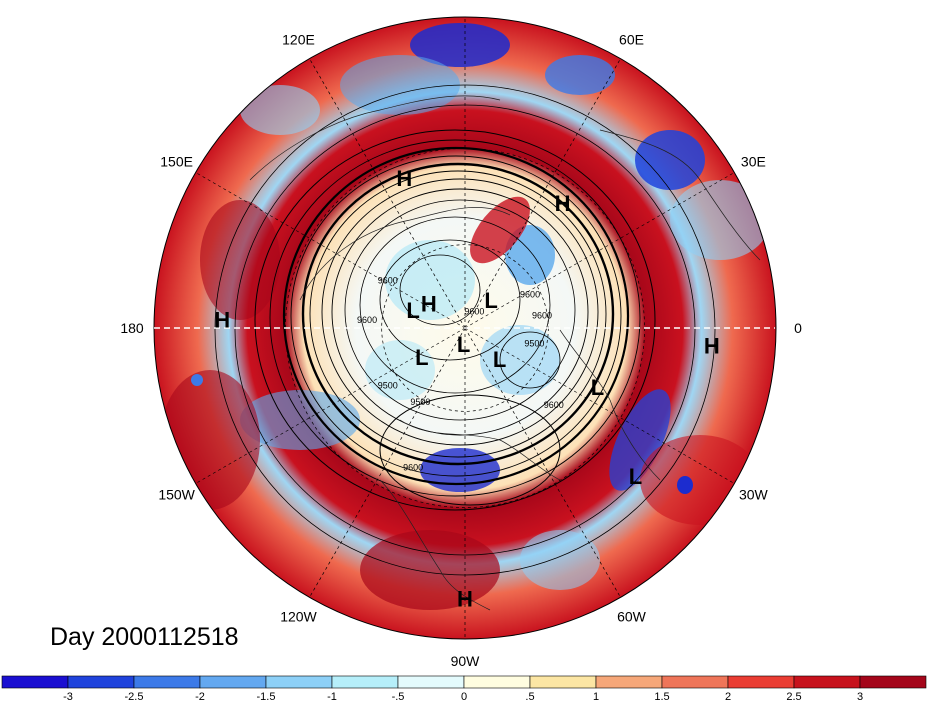 This screenshot has height=702, width=928. I want to click on colorbar-tick-label: 0, so click(464, 696).